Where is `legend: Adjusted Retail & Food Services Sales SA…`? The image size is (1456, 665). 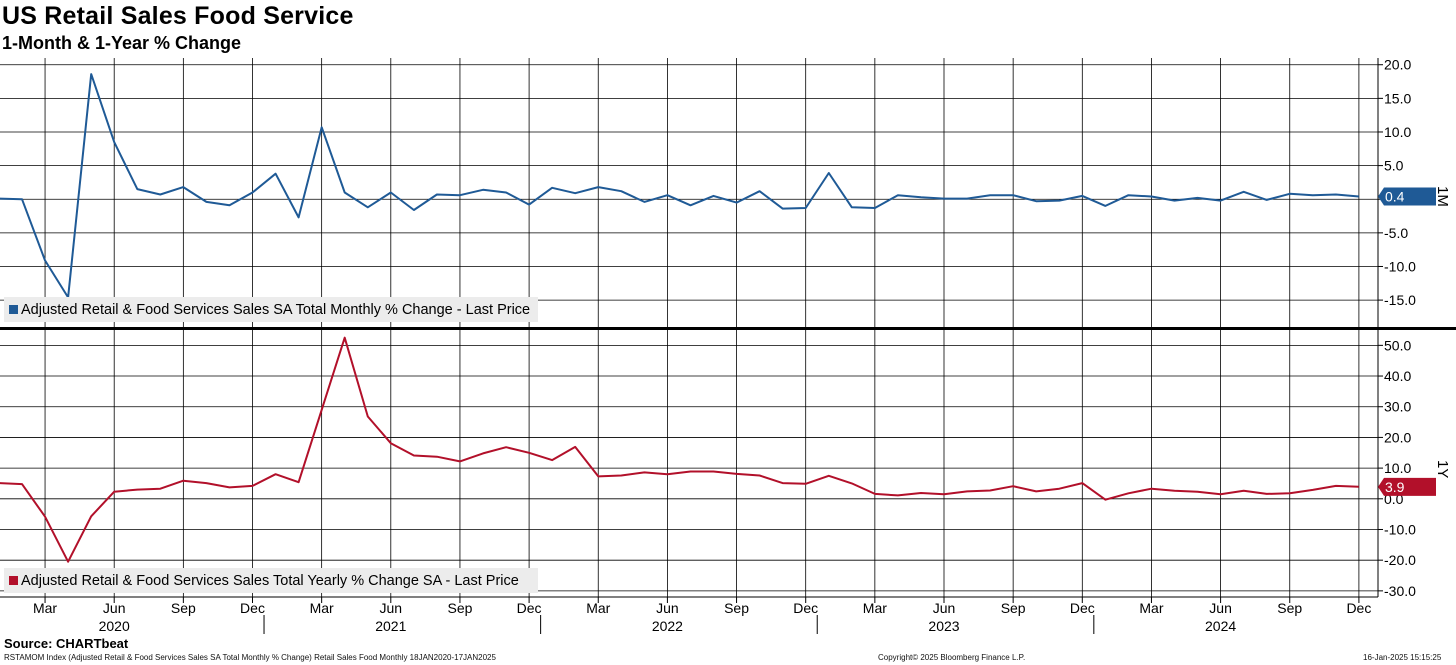 legend: Adjusted Retail & Food Services Sales SA… is located at coordinates (271, 309).